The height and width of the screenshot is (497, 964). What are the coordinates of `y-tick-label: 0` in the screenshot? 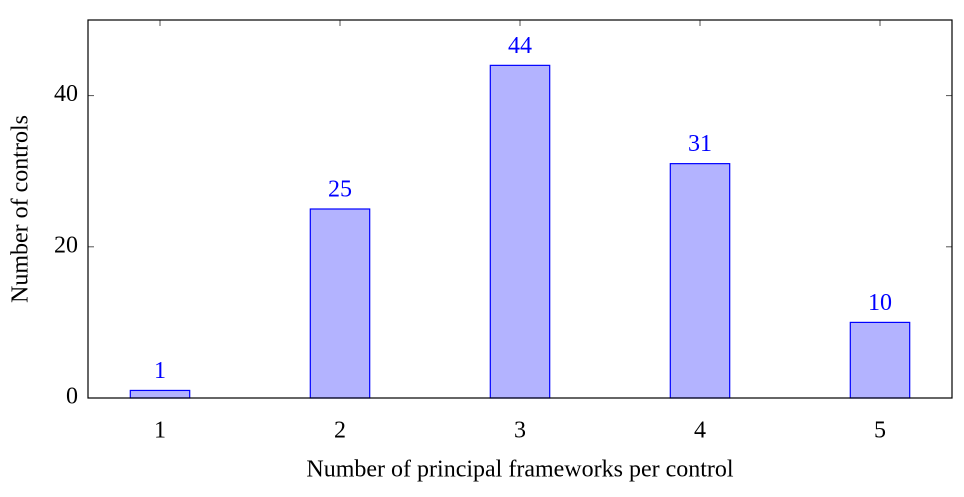 It's located at (72, 397).